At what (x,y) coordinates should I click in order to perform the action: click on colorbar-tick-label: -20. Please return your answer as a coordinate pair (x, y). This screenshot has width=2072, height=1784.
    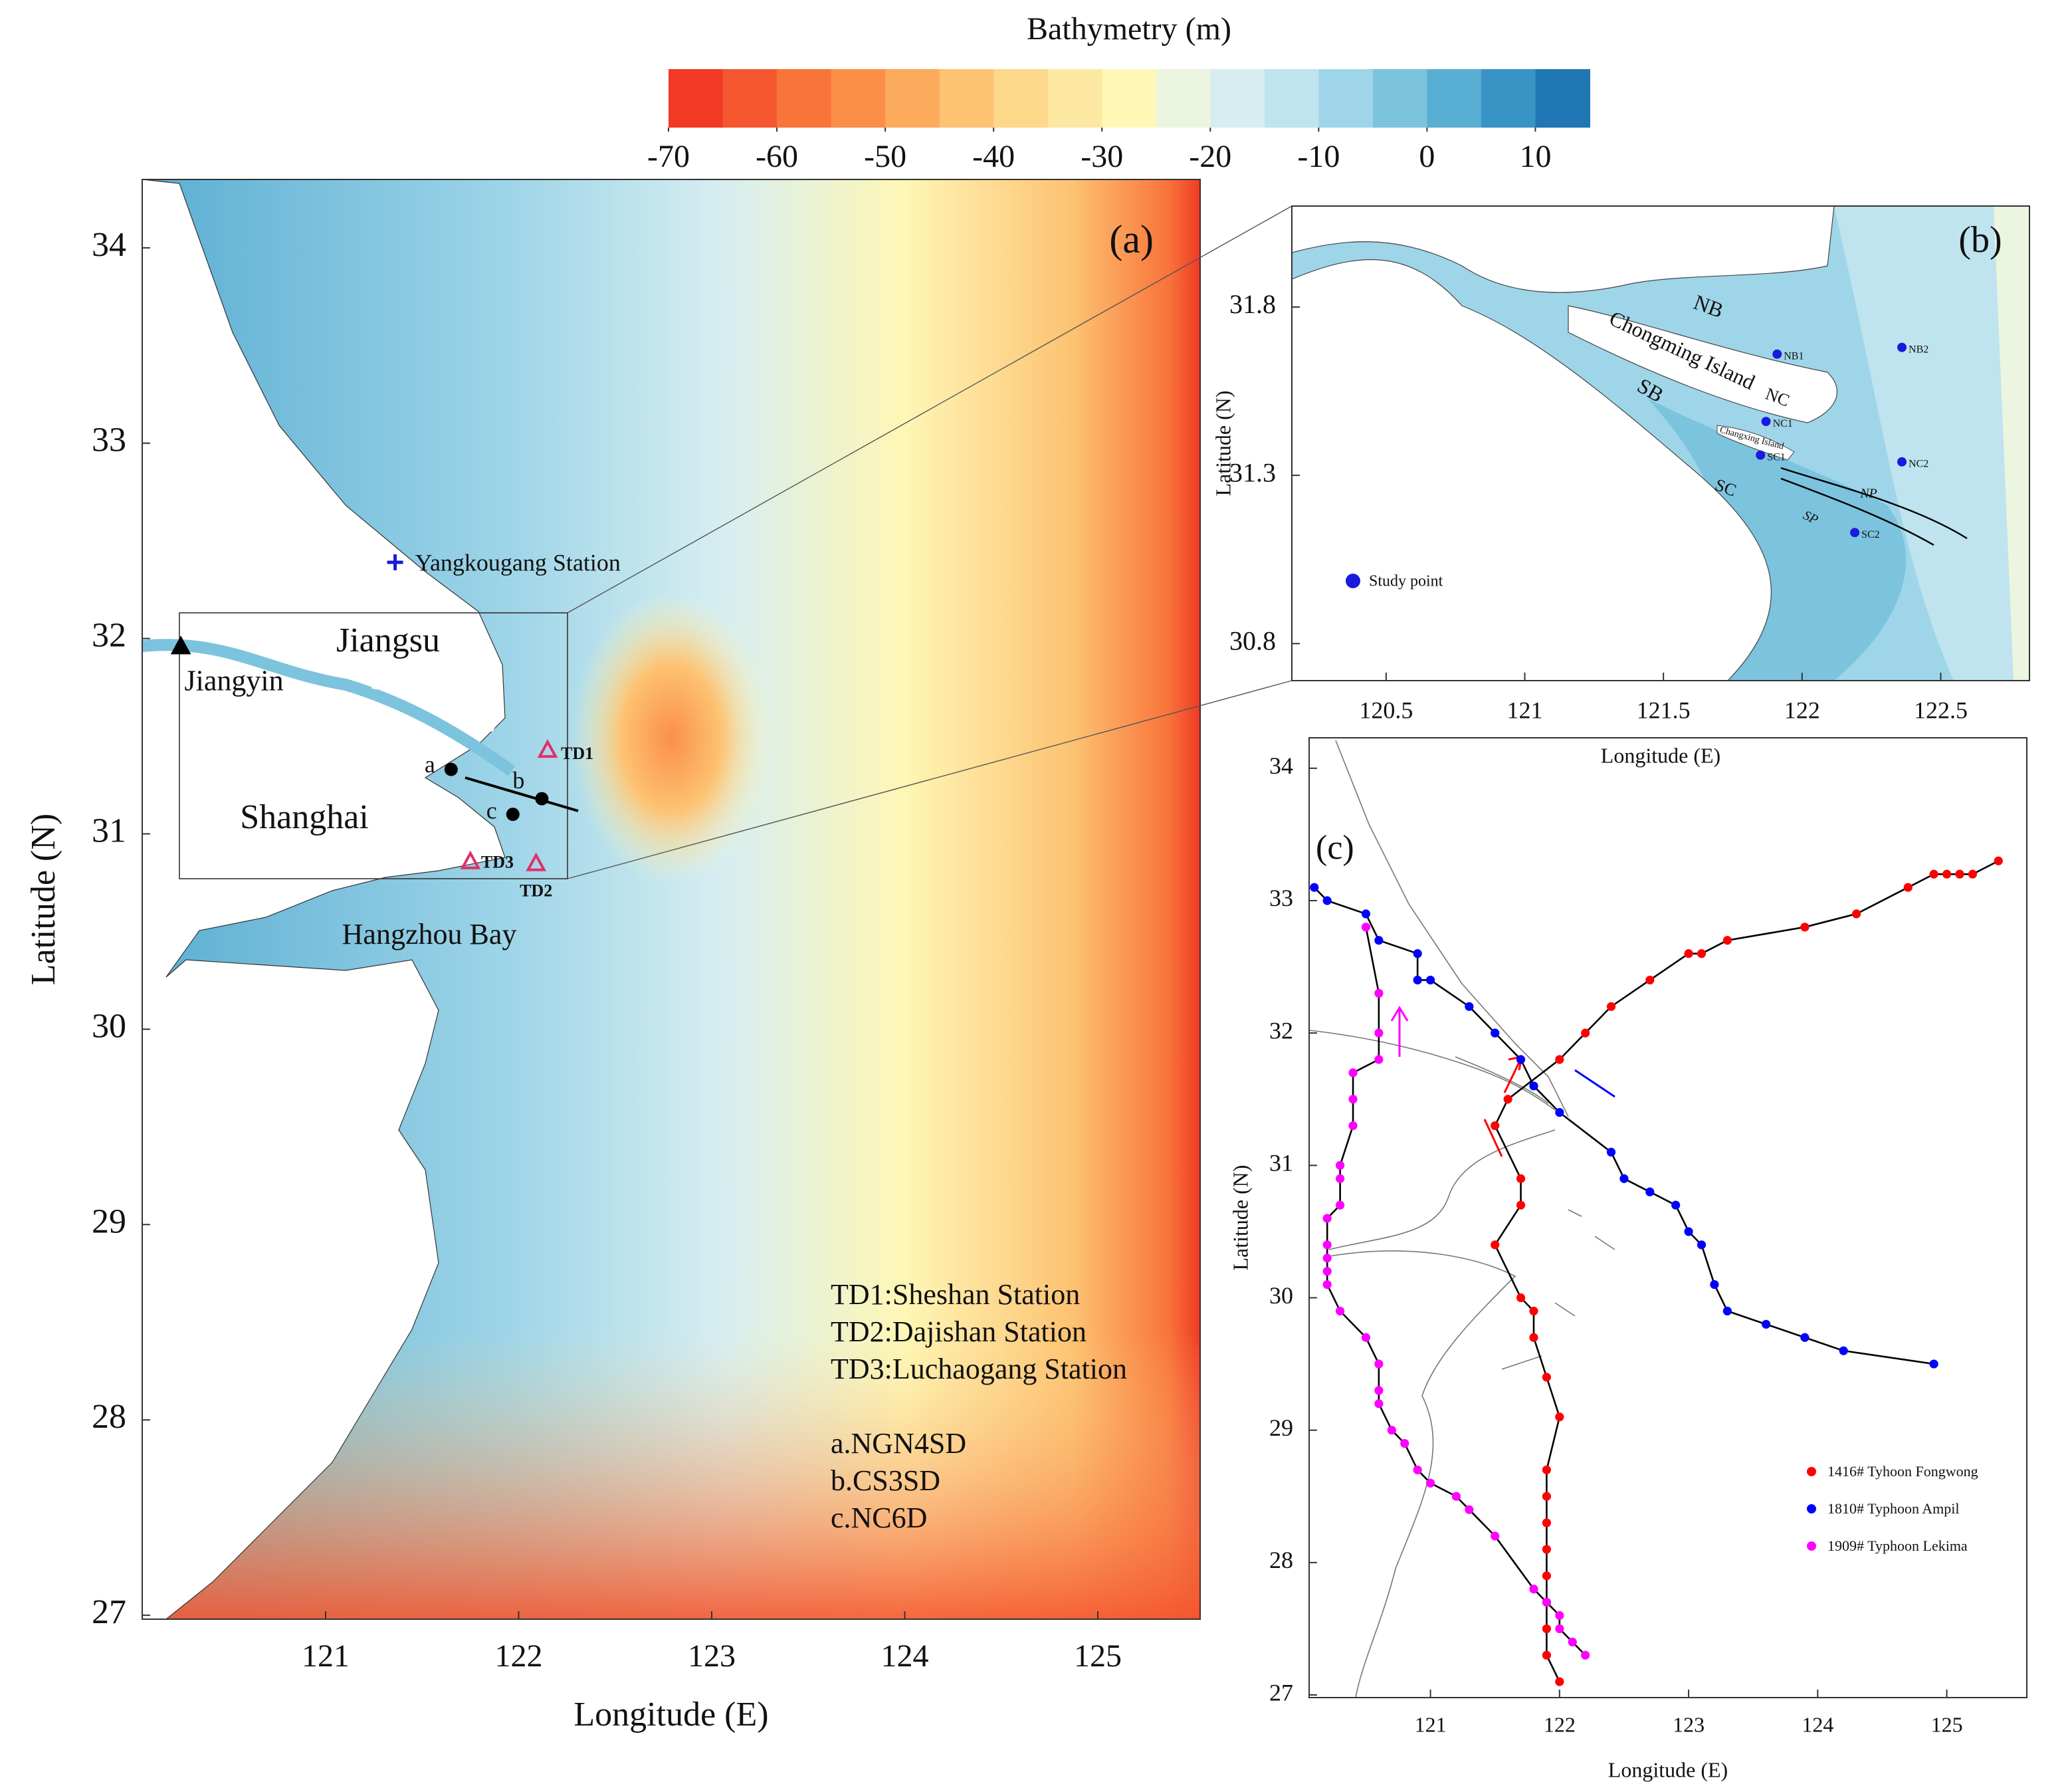
    Looking at the image, I should click on (1210, 156).